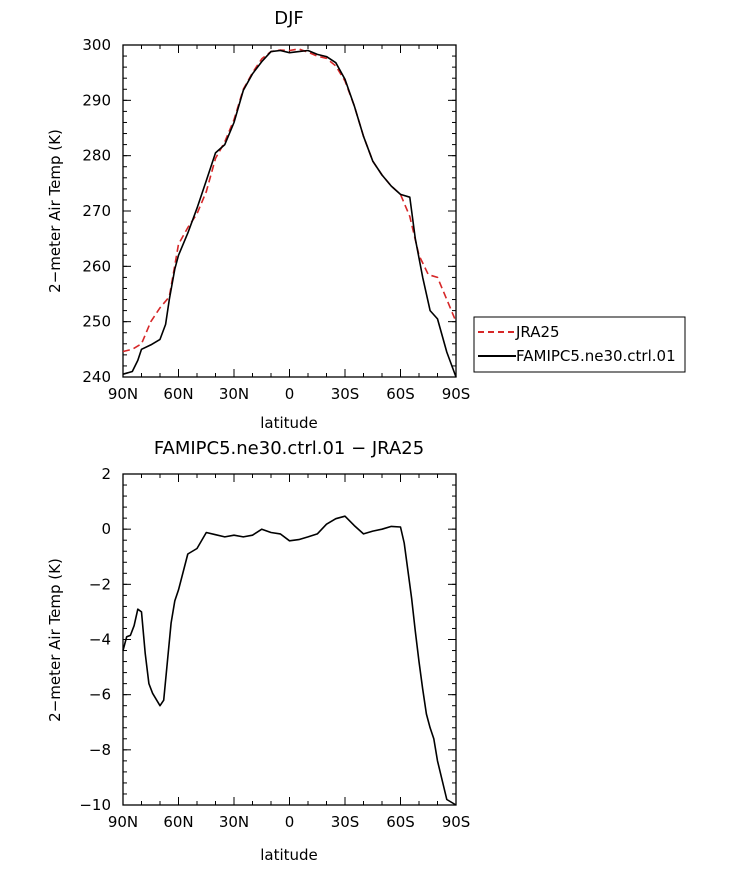 This screenshot has height=869, width=733. Describe the element at coordinates (100, 750) in the screenshot. I see `bottom-y-tick-label: −8` at that location.